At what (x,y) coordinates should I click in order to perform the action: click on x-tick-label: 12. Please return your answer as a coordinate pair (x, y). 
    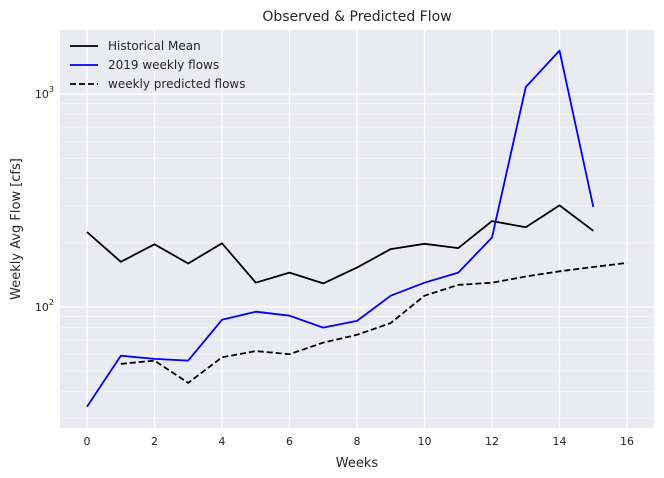
    Looking at the image, I should click on (492, 441).